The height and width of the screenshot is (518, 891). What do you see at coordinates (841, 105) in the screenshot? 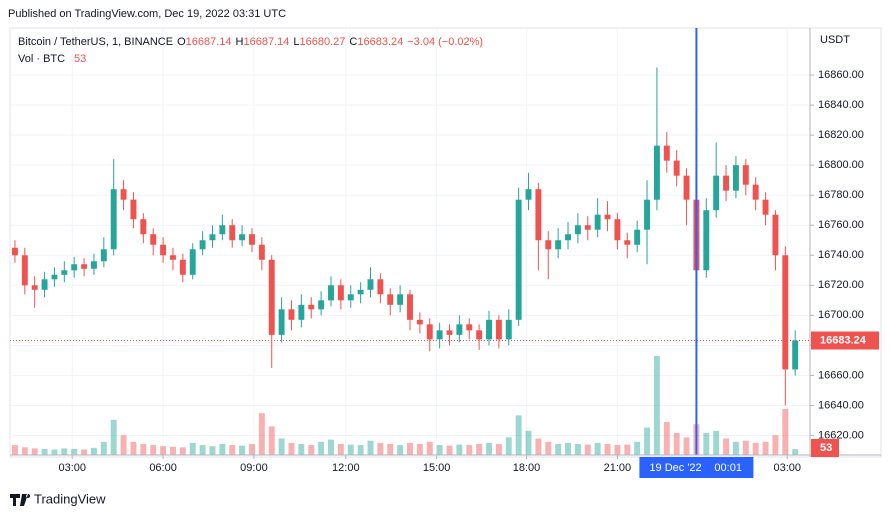
I see `y-tick-label: 16840.00` at bounding box center [841, 105].